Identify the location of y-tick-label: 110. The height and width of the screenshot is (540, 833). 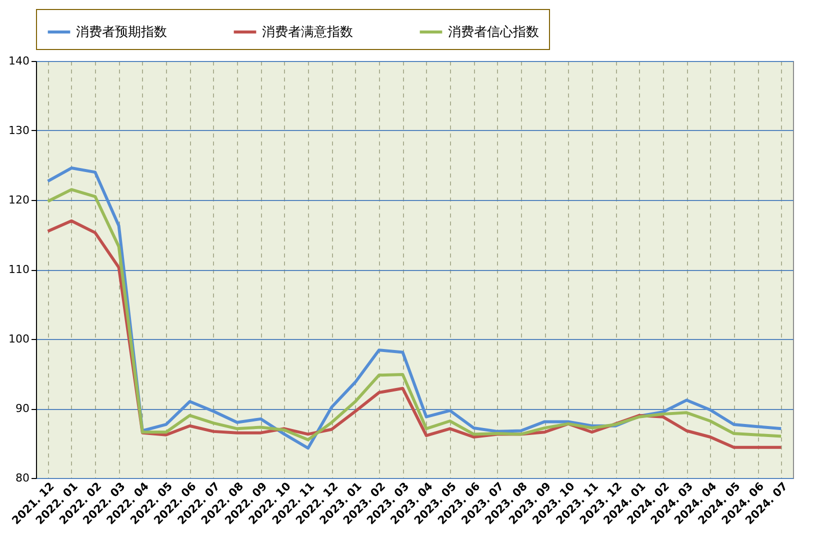
(19, 269).